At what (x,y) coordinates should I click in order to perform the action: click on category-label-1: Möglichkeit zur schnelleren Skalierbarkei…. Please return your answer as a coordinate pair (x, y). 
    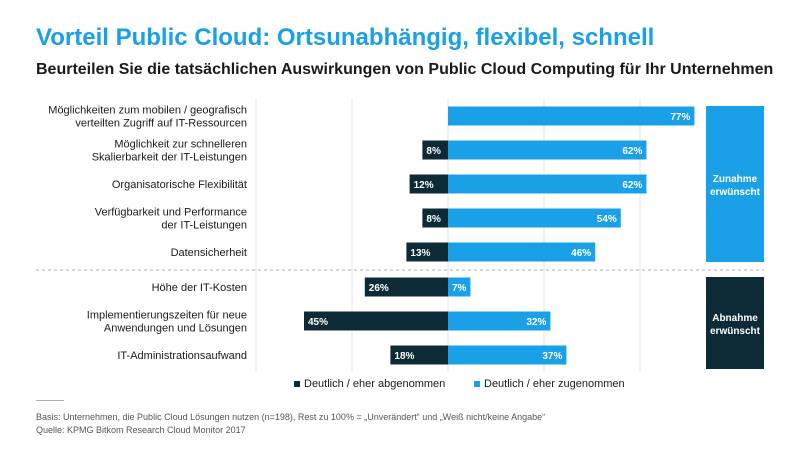
    Looking at the image, I should click on (169, 151).